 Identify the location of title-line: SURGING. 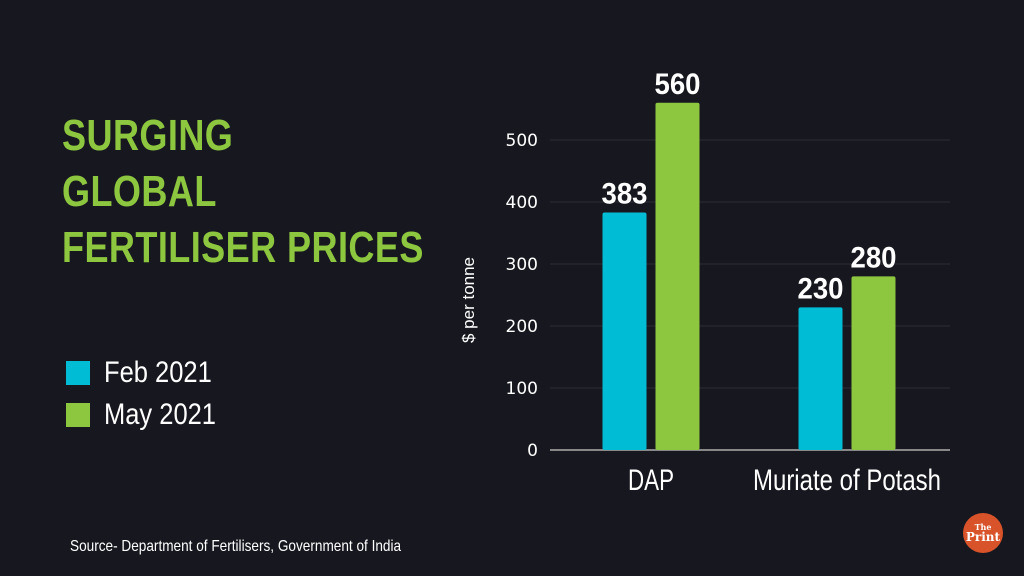
(148, 135).